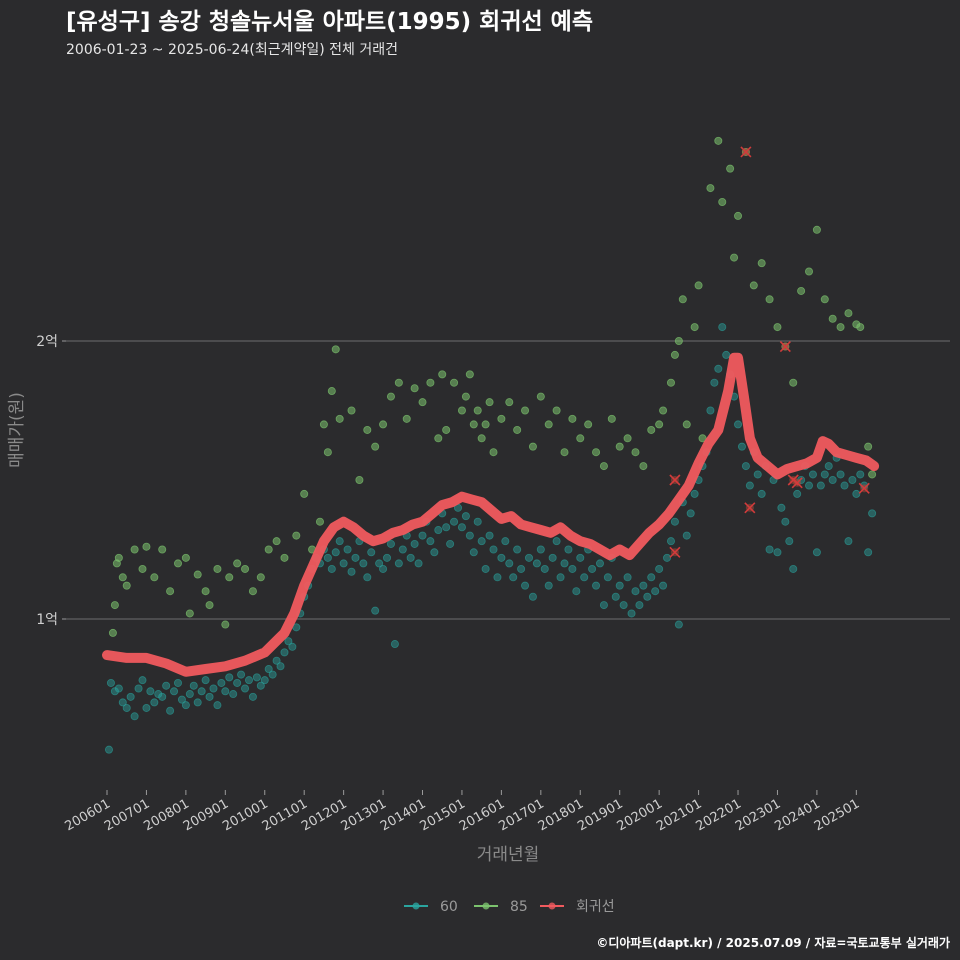 The width and height of the screenshot is (960, 960). I want to click on x-axis-title: 거래년월, so click(508, 855).